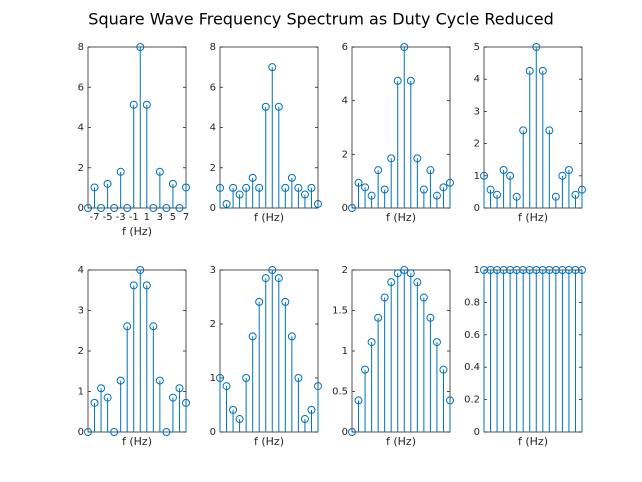  Describe the element at coordinates (477, 111) in the screenshot. I see `y-tick-label: 3` at that location.